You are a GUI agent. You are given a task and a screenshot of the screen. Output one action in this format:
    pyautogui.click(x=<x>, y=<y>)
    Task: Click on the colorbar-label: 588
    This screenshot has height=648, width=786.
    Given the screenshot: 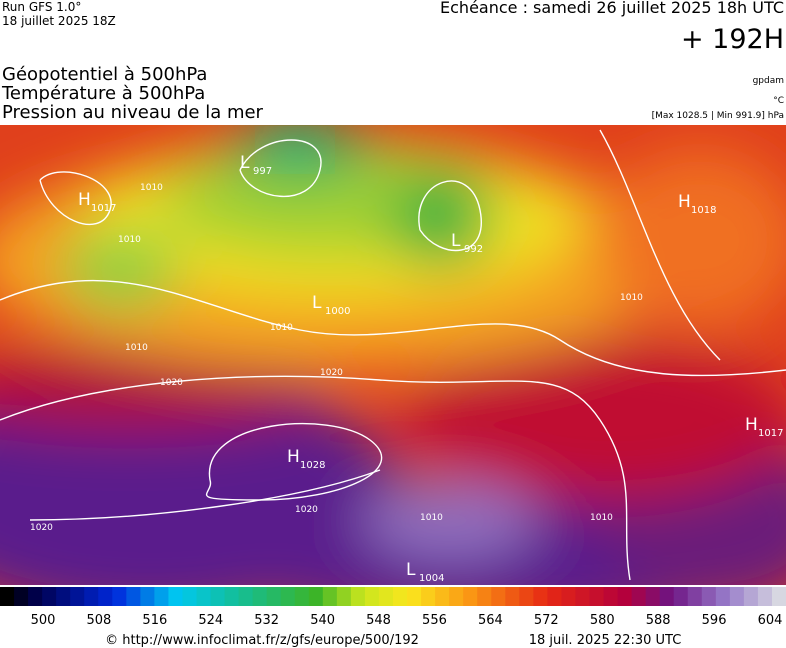 What is the action you would take?
    pyautogui.click(x=658, y=620)
    